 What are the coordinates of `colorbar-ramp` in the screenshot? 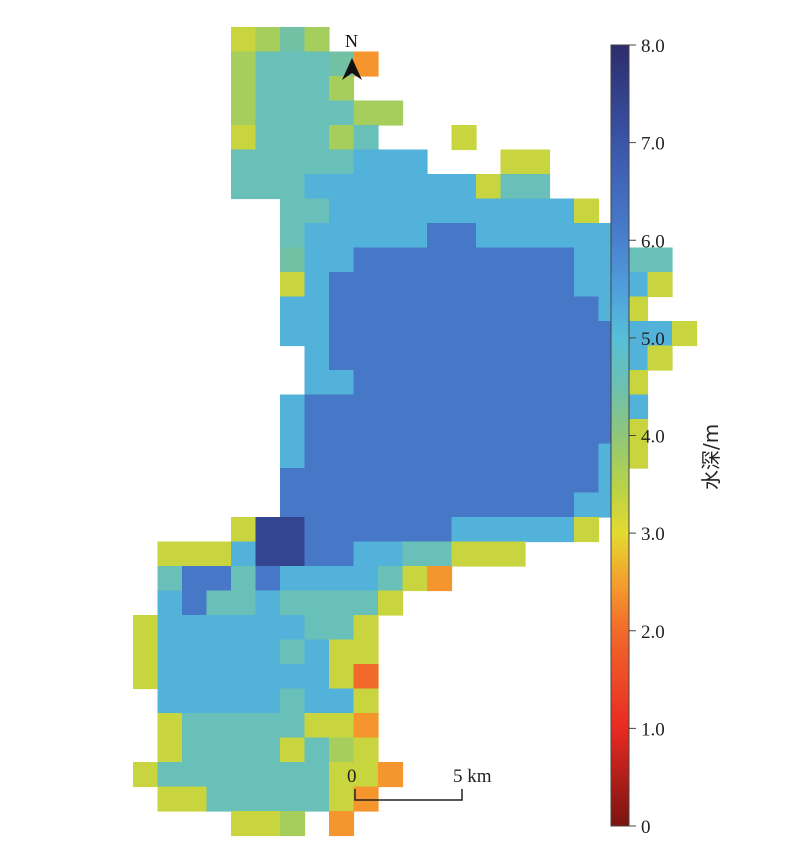 It's located at (620, 435).